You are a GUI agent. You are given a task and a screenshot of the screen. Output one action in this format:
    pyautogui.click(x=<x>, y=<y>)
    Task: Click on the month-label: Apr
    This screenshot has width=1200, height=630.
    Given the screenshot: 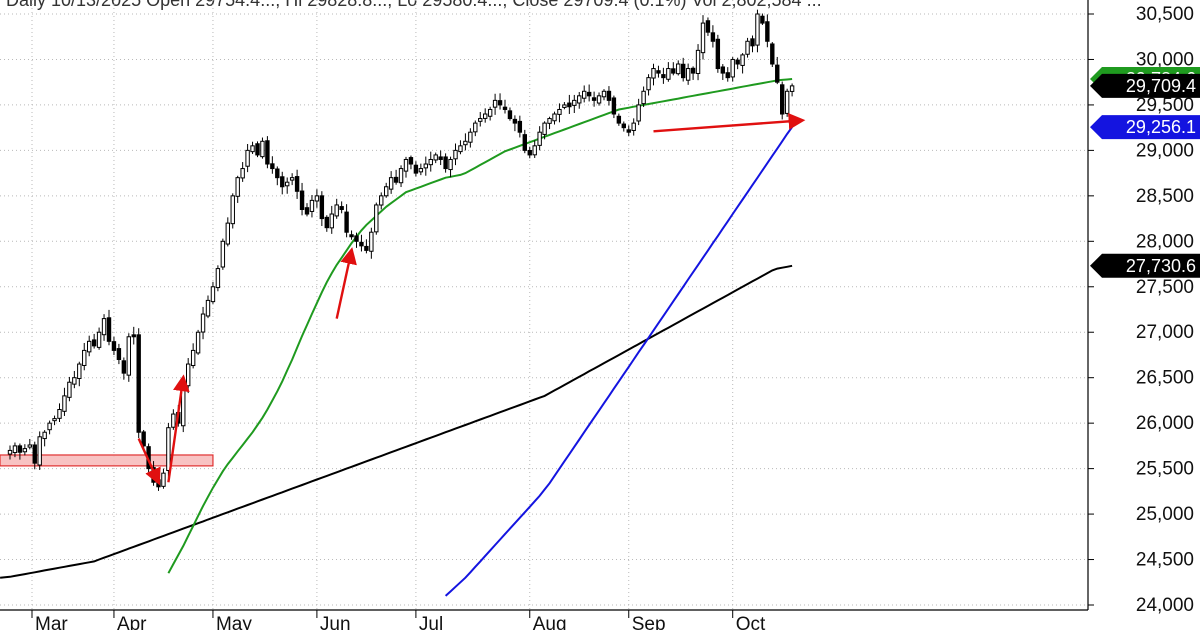 What is the action you would take?
    pyautogui.click(x=132, y=622)
    